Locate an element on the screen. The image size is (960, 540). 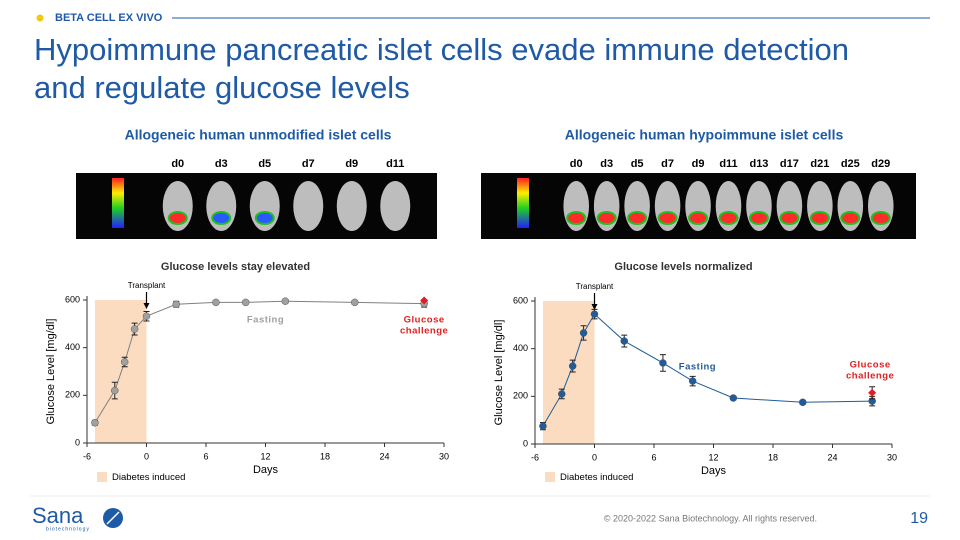
y-tick-label: 600 is located at coordinates (520, 300).